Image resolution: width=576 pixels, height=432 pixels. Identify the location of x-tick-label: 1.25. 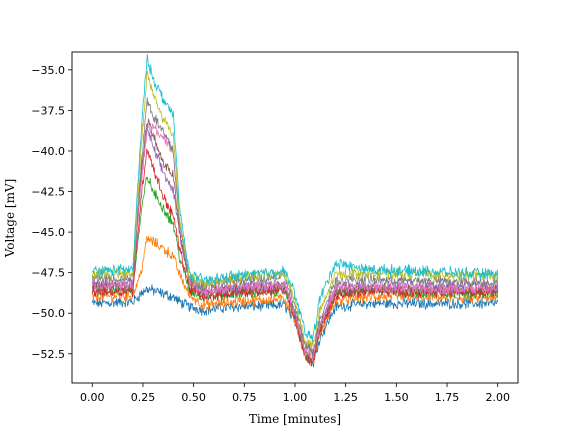
(345, 397).